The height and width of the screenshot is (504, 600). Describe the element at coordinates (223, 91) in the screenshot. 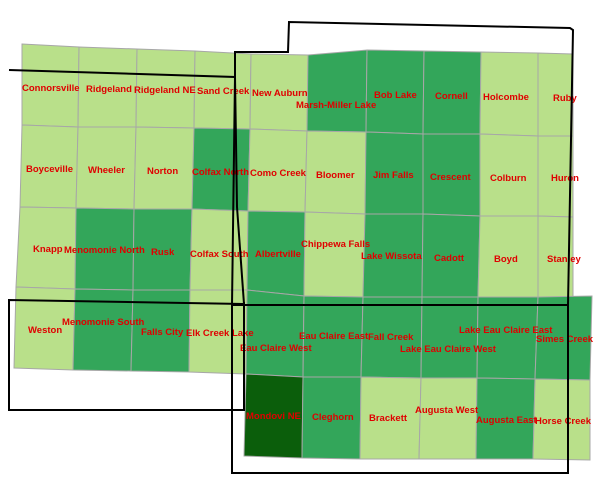

I see `quad-label-sand-creek: Sand Creek` at that location.